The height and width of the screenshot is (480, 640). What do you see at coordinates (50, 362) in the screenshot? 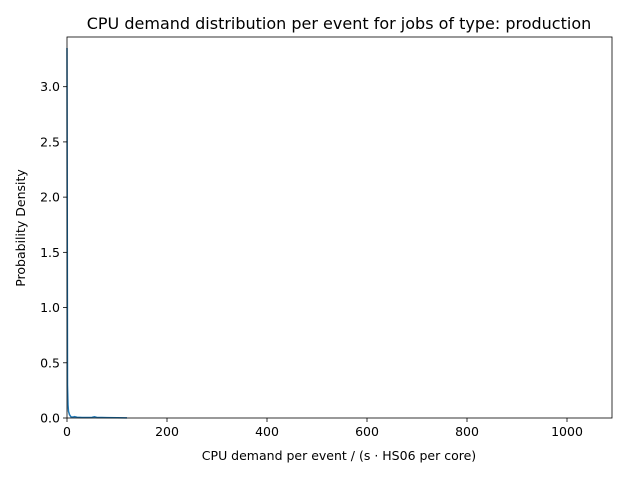
I see `y-tick-label: 0.5` at bounding box center [50, 362].